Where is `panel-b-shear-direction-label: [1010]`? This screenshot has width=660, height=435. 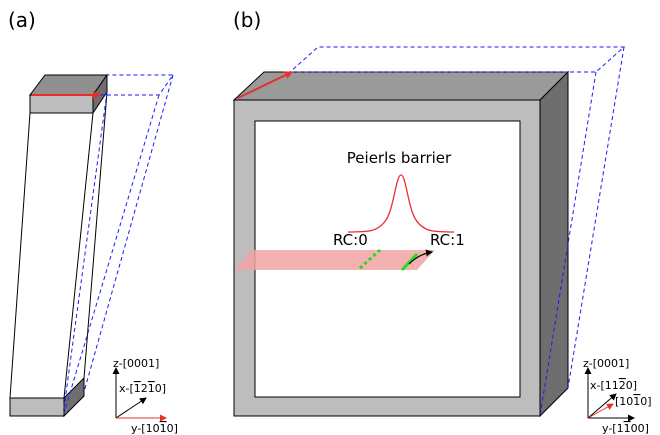
panel-b-shear-direction-label: [1010] is located at coordinates (633, 401).